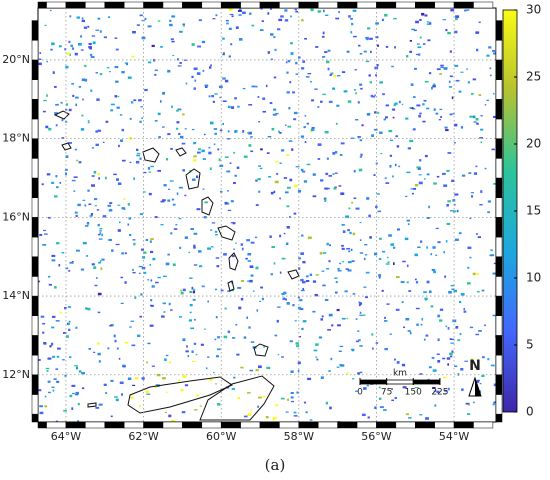 The height and width of the screenshot is (480, 550). I want to click on north-arrow-fill, so click(478, 387).